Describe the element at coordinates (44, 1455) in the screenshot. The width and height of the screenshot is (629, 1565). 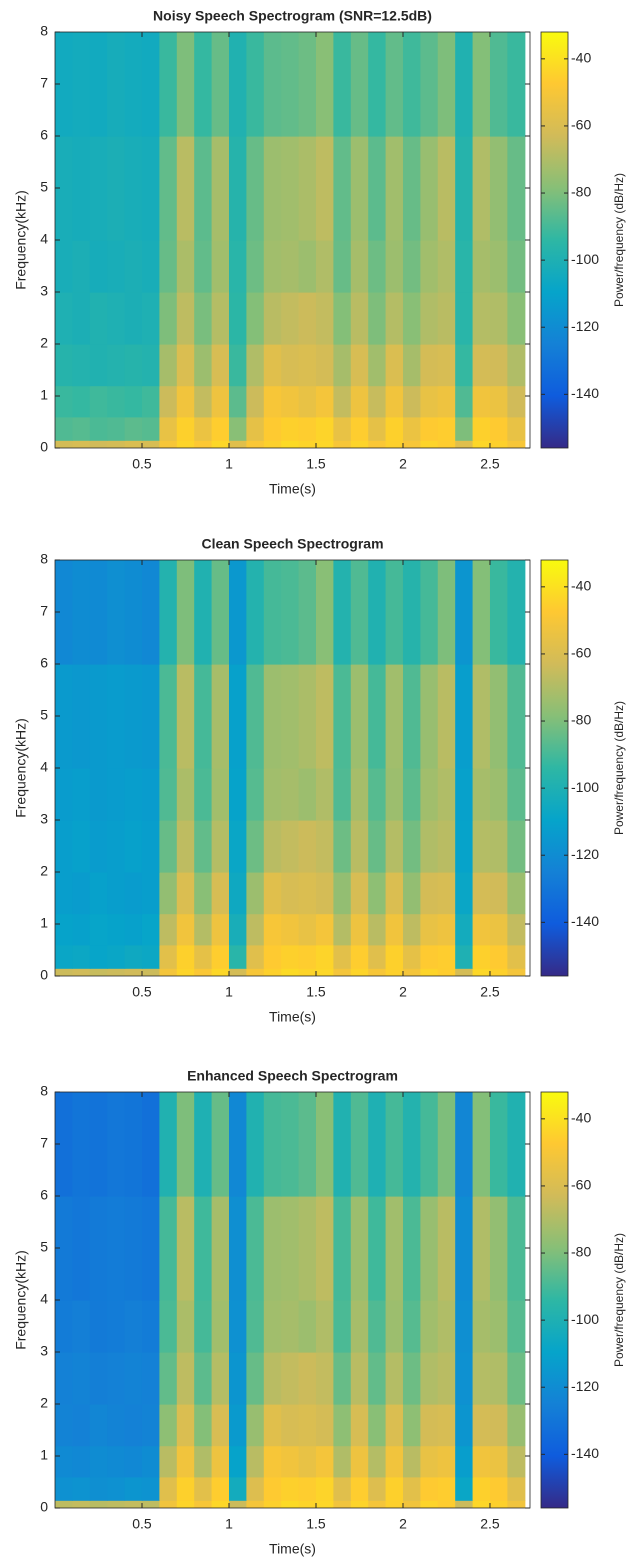
I see `y-tick-label: 1` at that location.